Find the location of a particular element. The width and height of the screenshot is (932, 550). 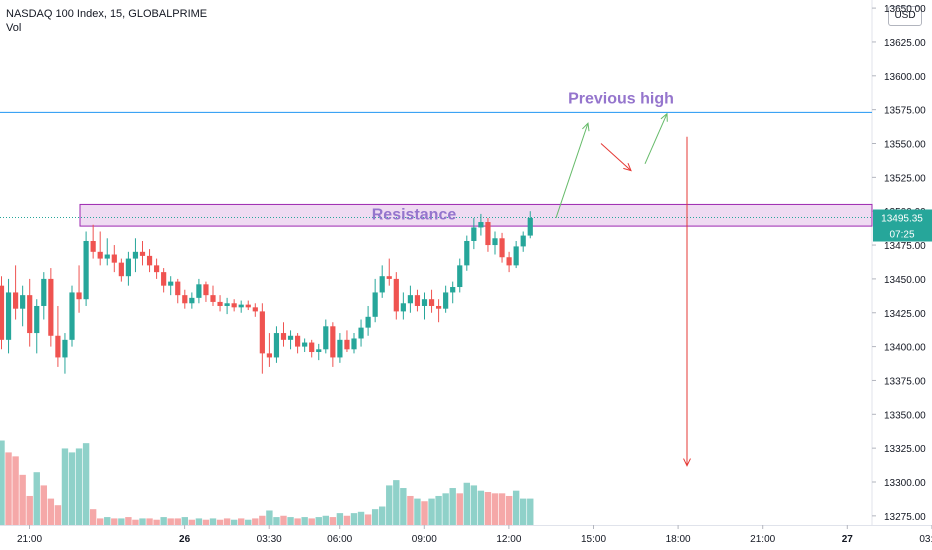

resistance-label: Resistance is located at coordinates (414, 214).